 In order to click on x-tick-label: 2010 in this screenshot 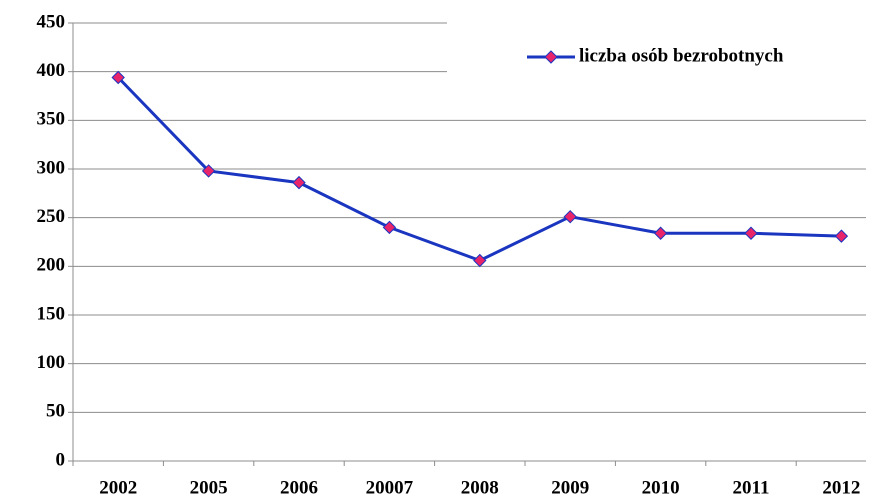, I will do `click(661, 487)`.